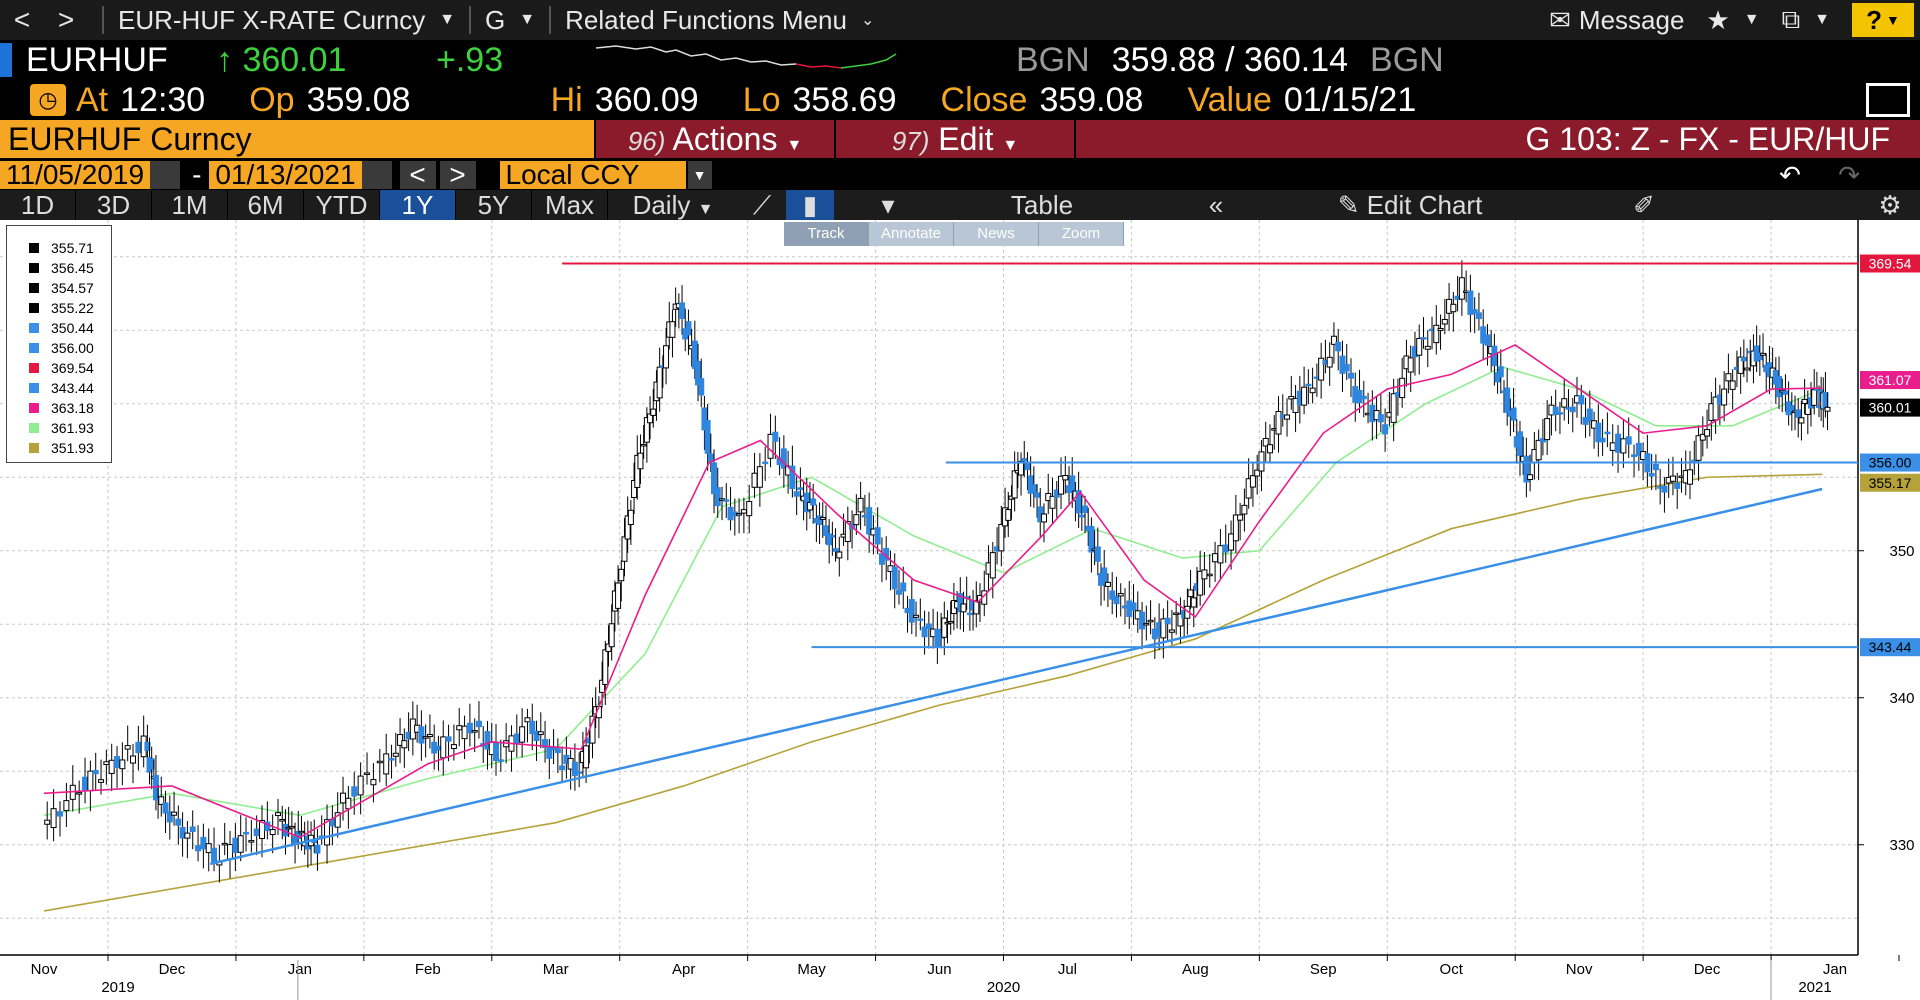 The image size is (1920, 1000). Describe the element at coordinates (1042, 204) in the screenshot. I see `table-button: Table` at that location.